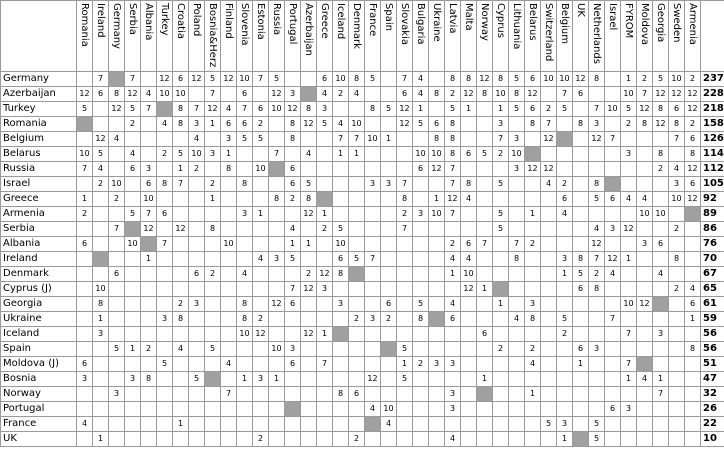 This screenshot has width=724, height=449. Describe the element at coordinates (468, 17) in the screenshot. I see `column-label: Malta` at that location.